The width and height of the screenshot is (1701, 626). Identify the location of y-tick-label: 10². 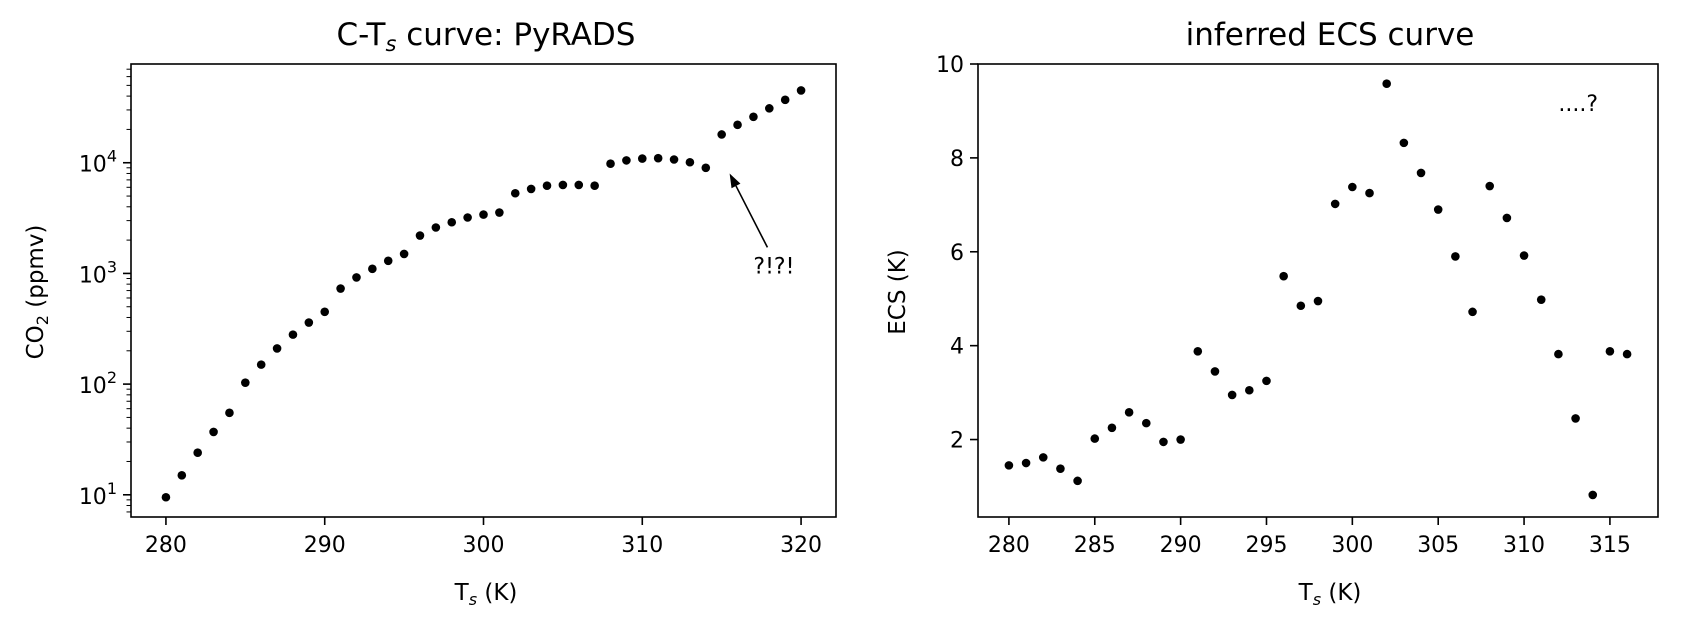
(98, 383).